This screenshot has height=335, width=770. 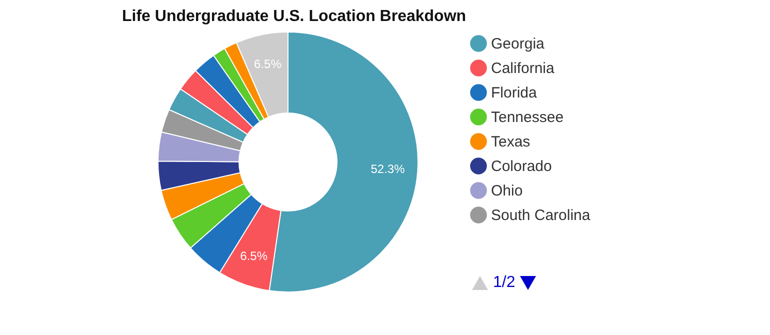 What do you see at coordinates (294, 16) in the screenshot?
I see `chart-title: Life Undergraduate U.S. Location Breakdown` at bounding box center [294, 16].